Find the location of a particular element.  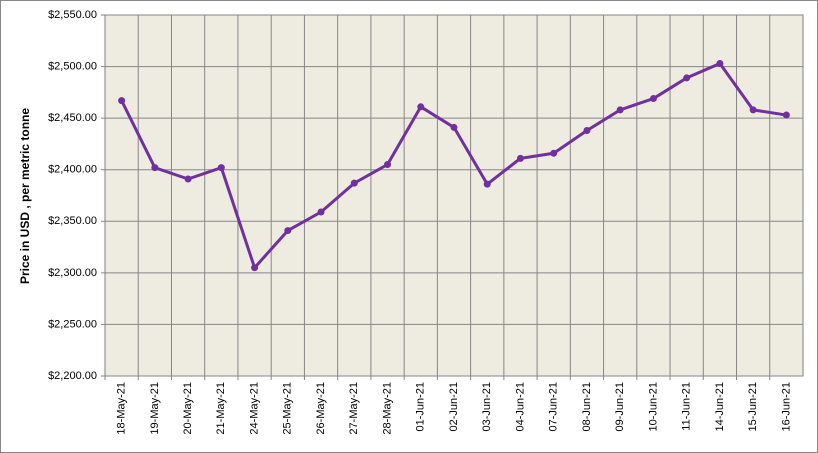

x-tick-label: 10-Jun-21 is located at coordinates (653, 407).